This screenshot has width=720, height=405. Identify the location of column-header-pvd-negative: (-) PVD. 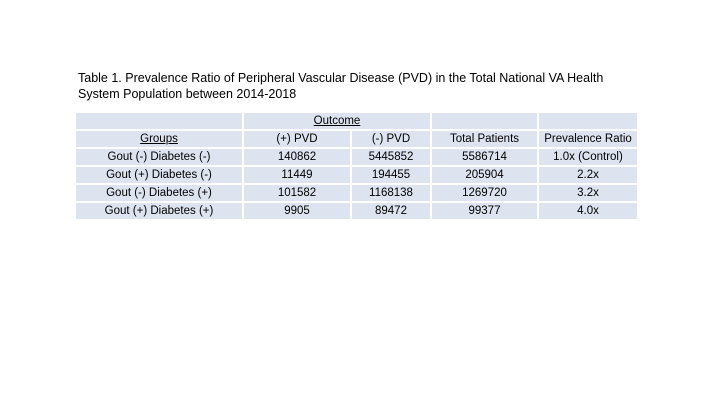
(391, 139).